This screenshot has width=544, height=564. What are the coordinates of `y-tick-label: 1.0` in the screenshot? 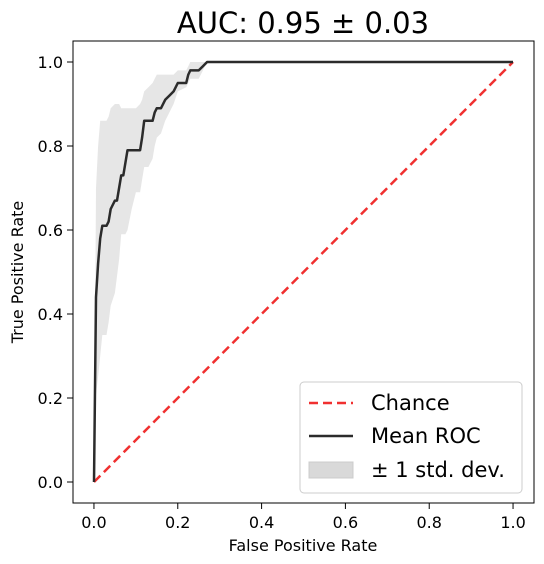 It's located at (50, 62).